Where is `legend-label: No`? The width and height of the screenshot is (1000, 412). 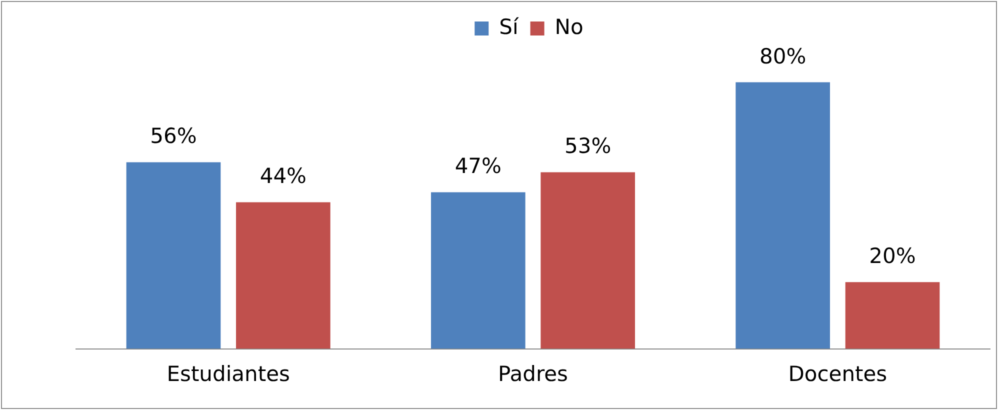
legend-label: No is located at coordinates (569, 26).